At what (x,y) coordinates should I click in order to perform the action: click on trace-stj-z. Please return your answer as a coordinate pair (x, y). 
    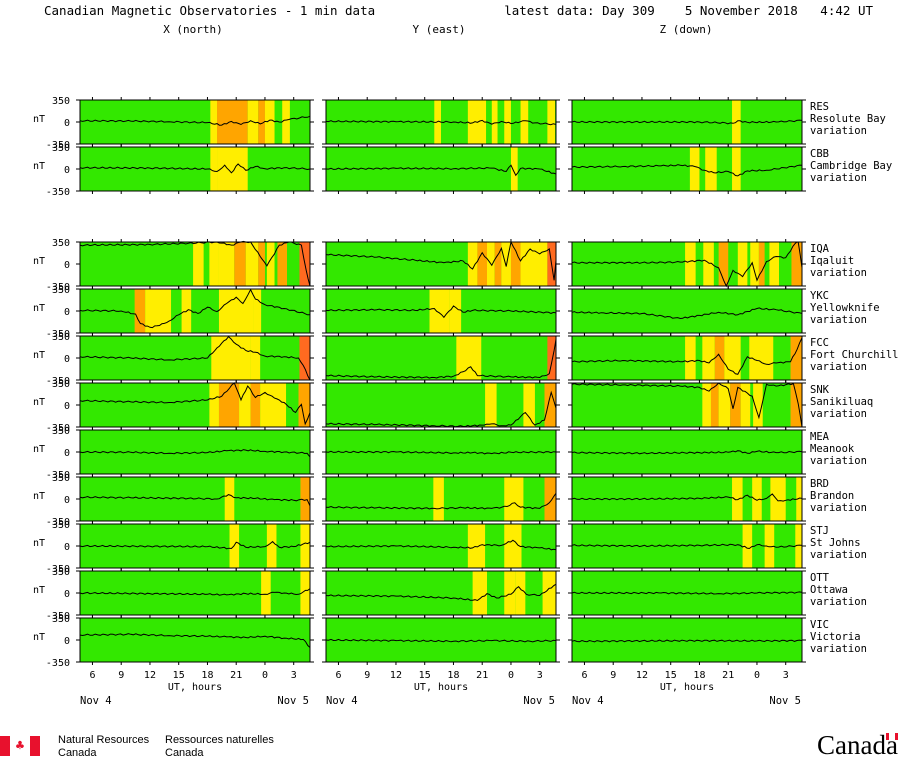
    Looking at the image, I should click on (687, 546).